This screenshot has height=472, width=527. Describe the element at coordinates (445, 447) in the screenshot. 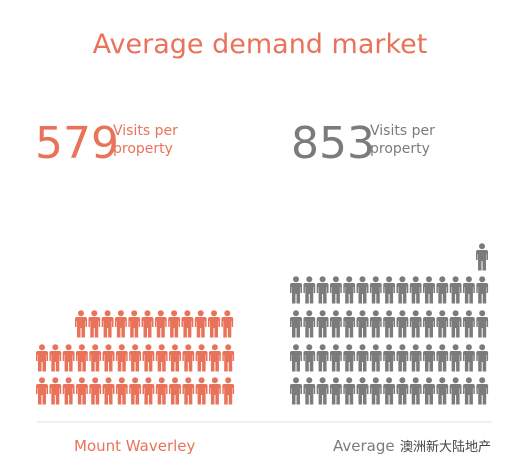

I see `watermark: 澳洲新大陆地产` at that location.